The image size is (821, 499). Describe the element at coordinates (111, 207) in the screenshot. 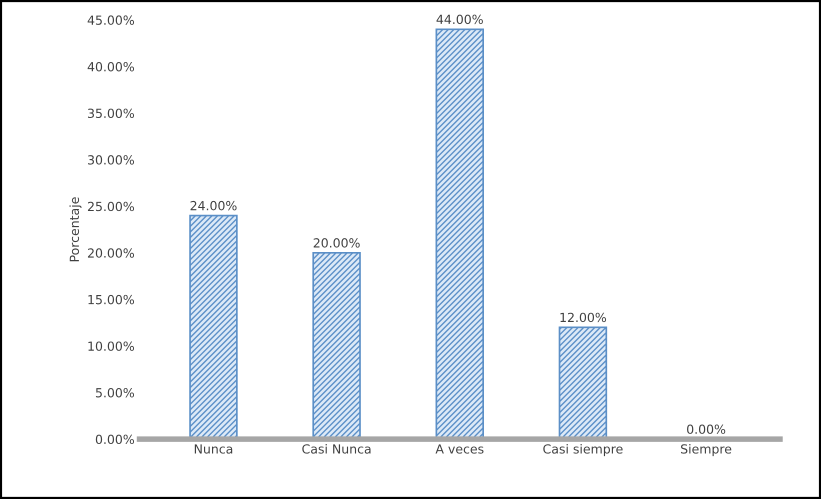

I see `y-tick-label: 25.00%` at that location.